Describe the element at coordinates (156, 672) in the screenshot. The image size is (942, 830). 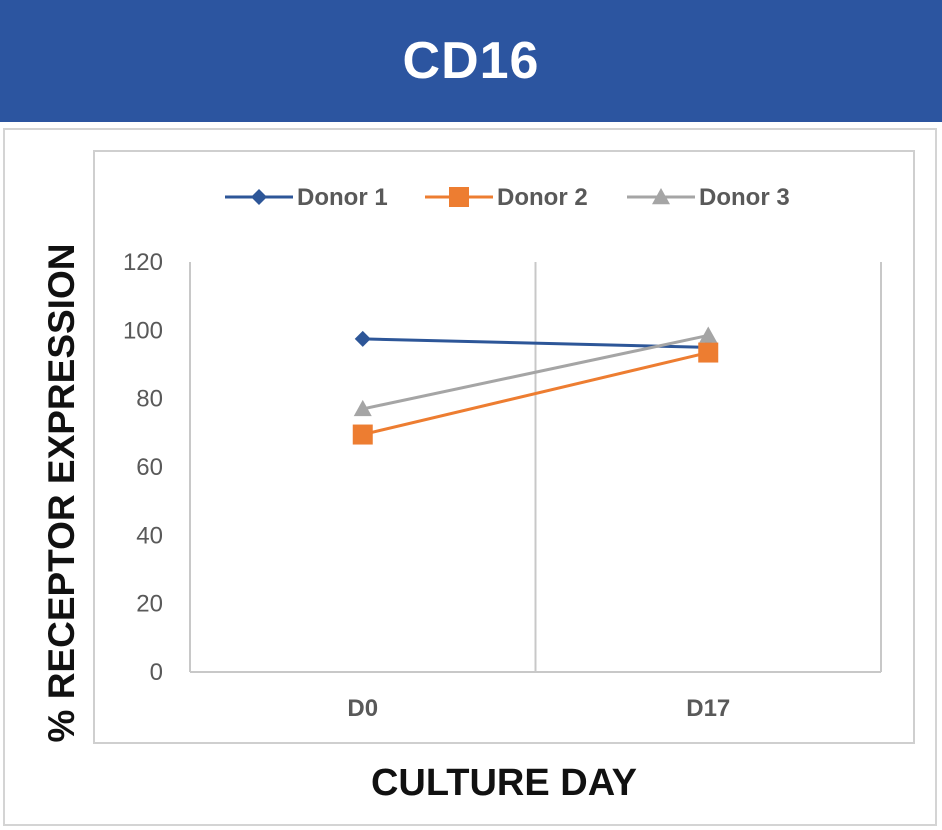
I see `y-tick-label: 0` at that location.